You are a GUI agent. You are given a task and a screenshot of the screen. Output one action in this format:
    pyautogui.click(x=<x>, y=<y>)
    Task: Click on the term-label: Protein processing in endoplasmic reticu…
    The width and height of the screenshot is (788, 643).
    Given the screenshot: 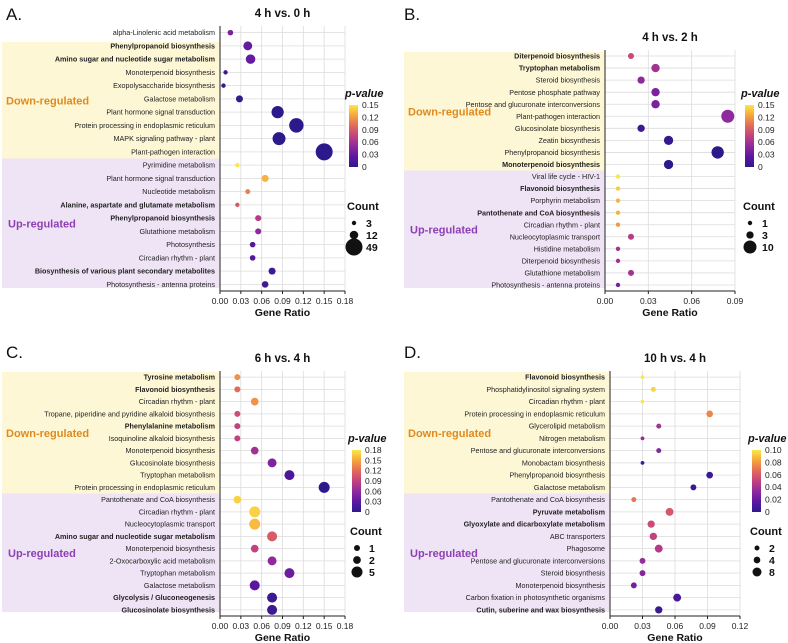 What is the action you would take?
    pyautogui.click(x=144, y=125)
    